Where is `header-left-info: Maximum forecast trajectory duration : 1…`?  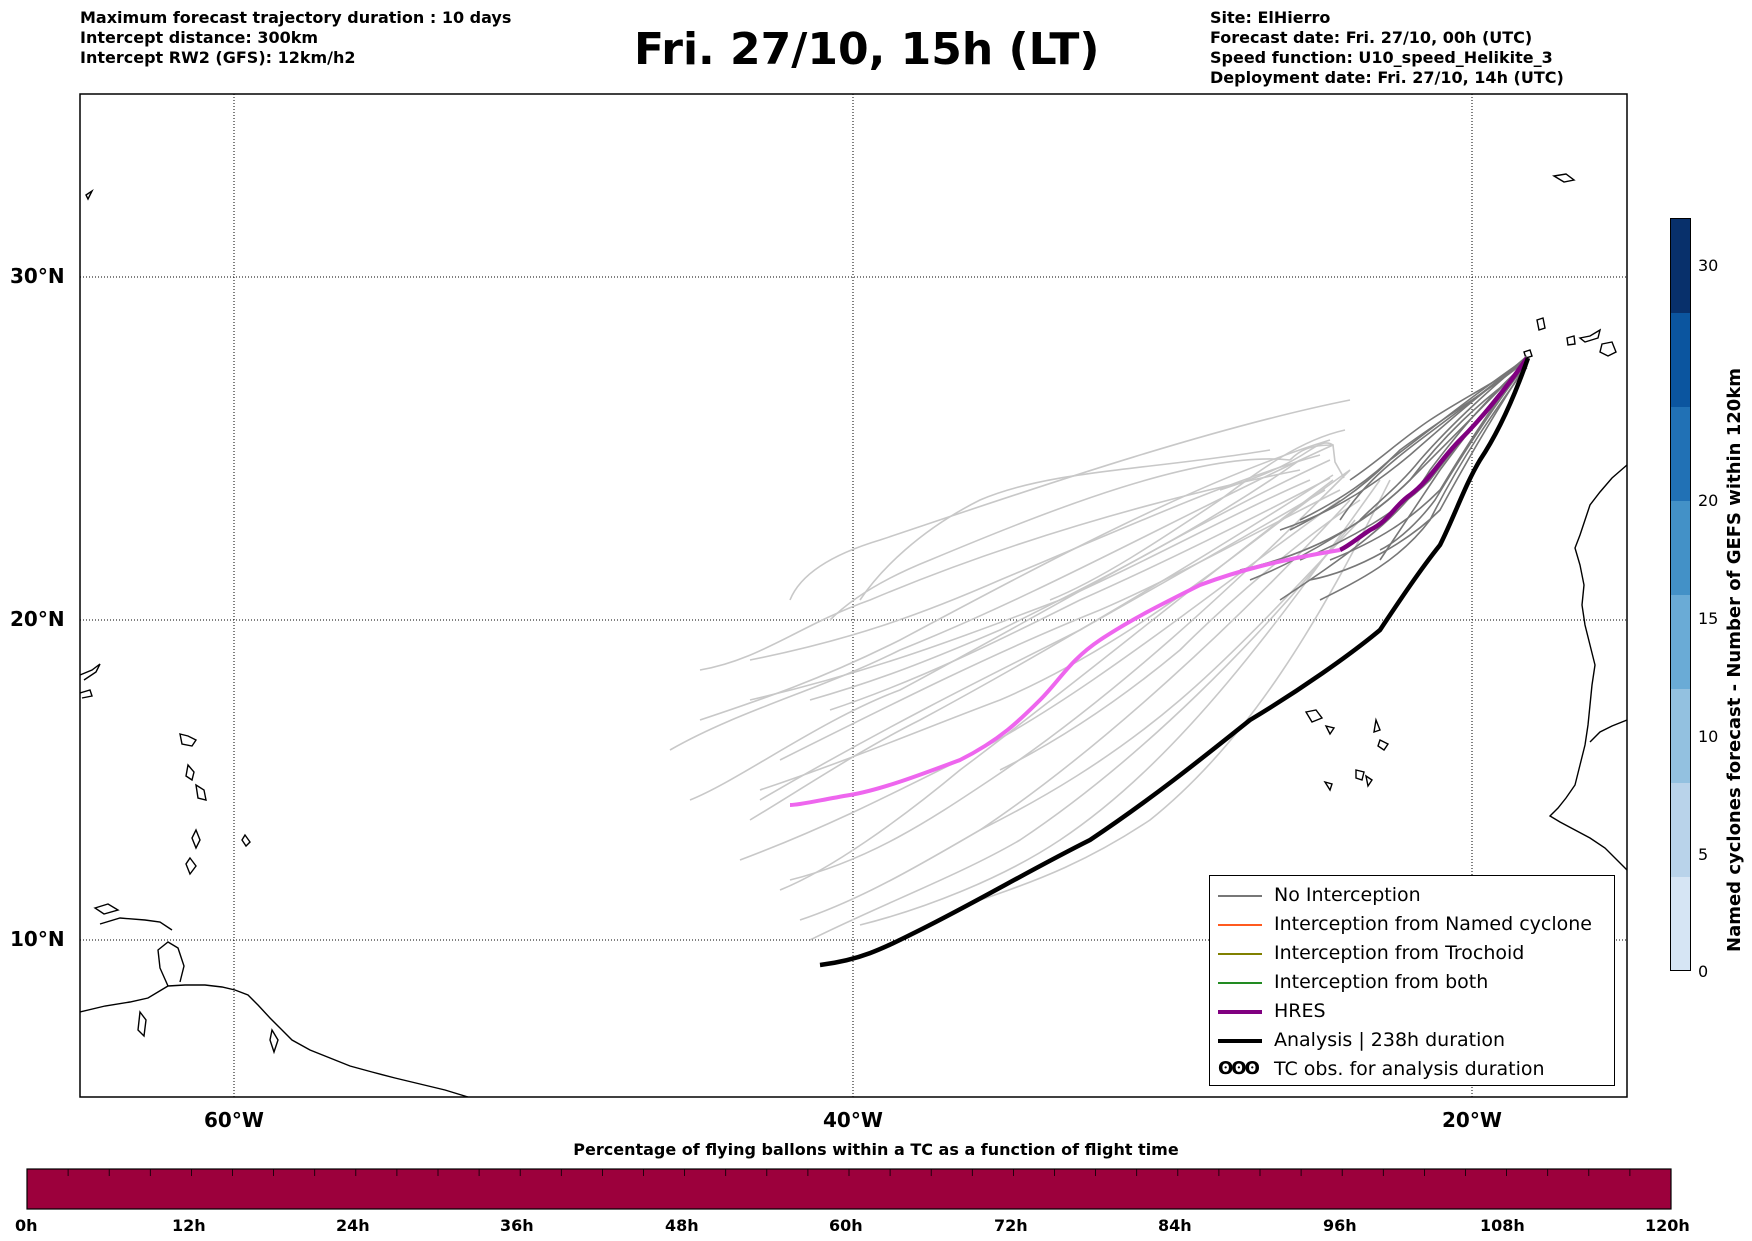 header-left-info: Maximum forecast trajectory duration : 1… is located at coordinates (295, 38).